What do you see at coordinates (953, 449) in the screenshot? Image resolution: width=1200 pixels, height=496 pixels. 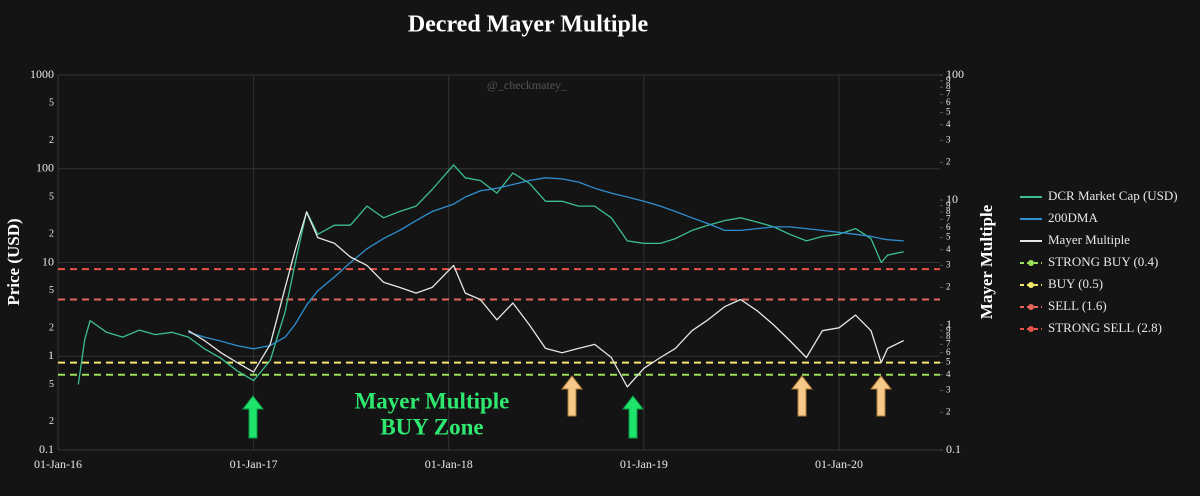 I see `y2-tick-label: 0.1` at bounding box center [953, 449].